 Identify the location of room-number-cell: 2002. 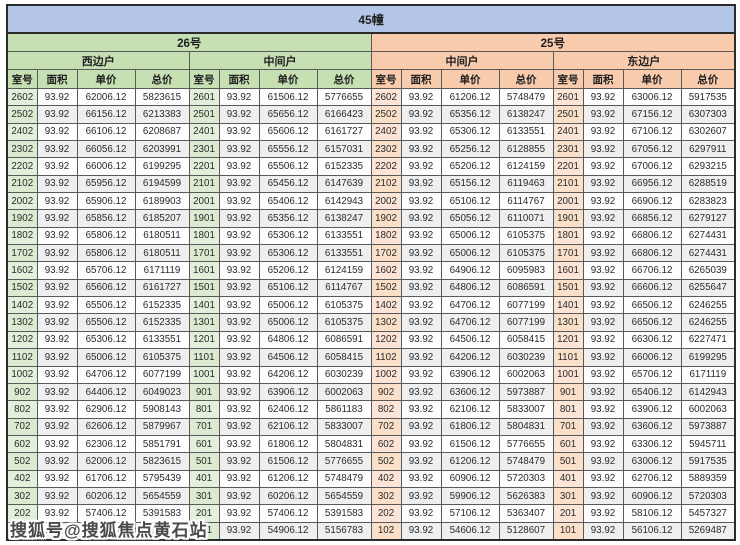
(386, 201).